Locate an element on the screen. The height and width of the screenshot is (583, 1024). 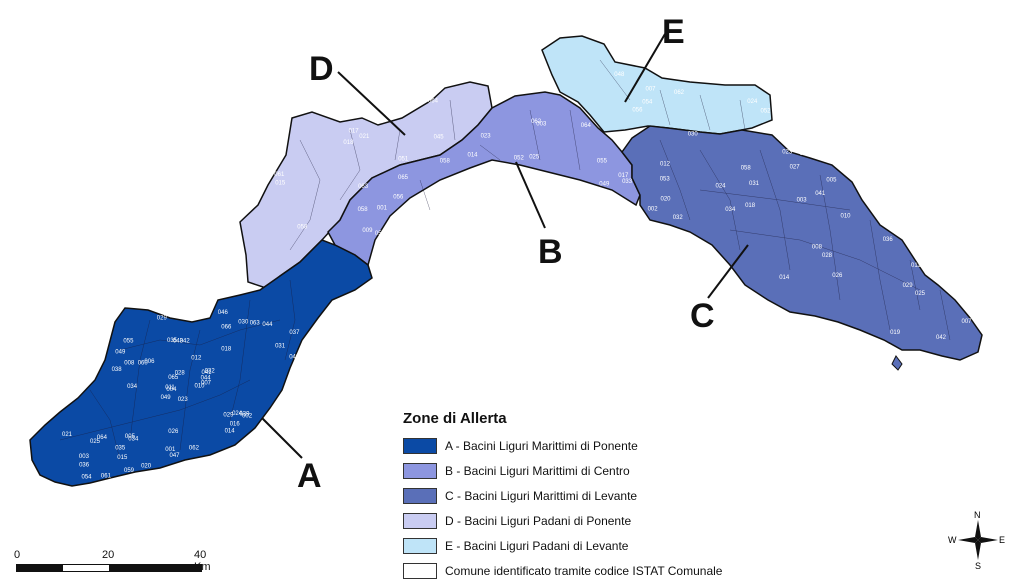
istat-code-label: 064 is located at coordinates (102, 438).